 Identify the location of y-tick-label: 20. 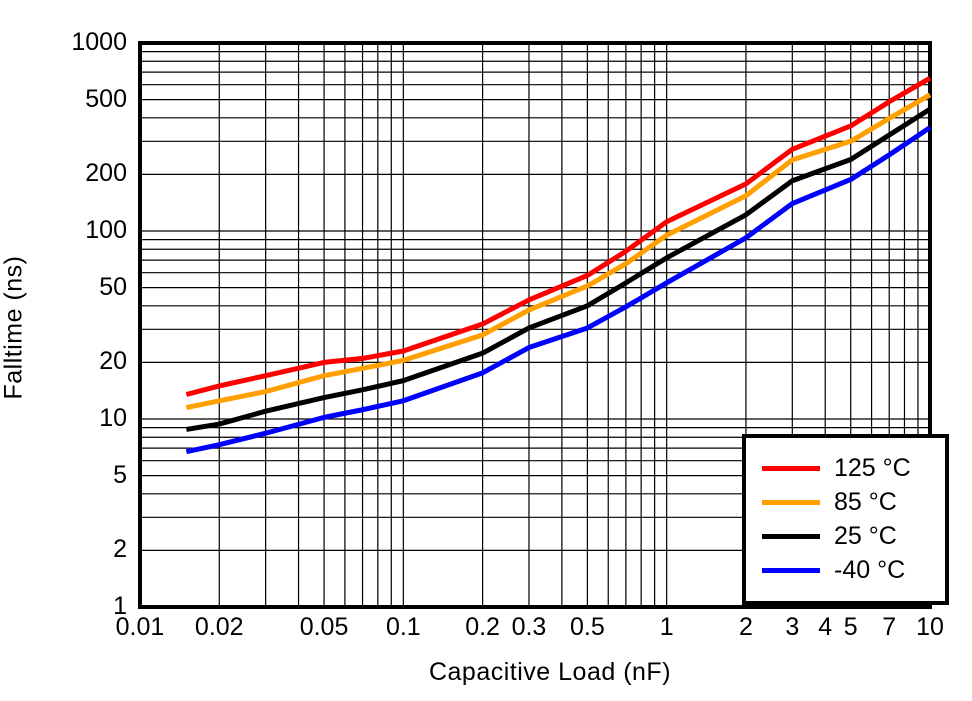
(113, 361).